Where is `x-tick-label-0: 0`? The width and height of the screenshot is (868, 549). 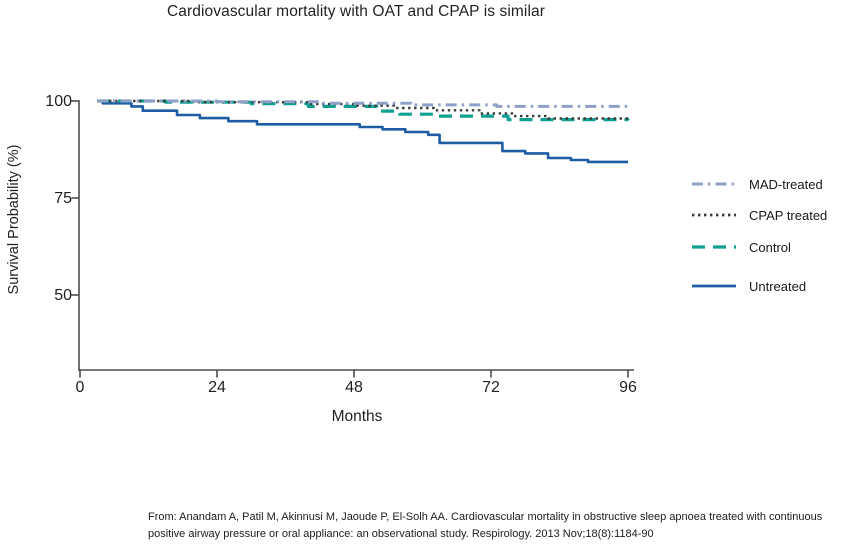
x-tick-label-0: 0 is located at coordinates (80, 387).